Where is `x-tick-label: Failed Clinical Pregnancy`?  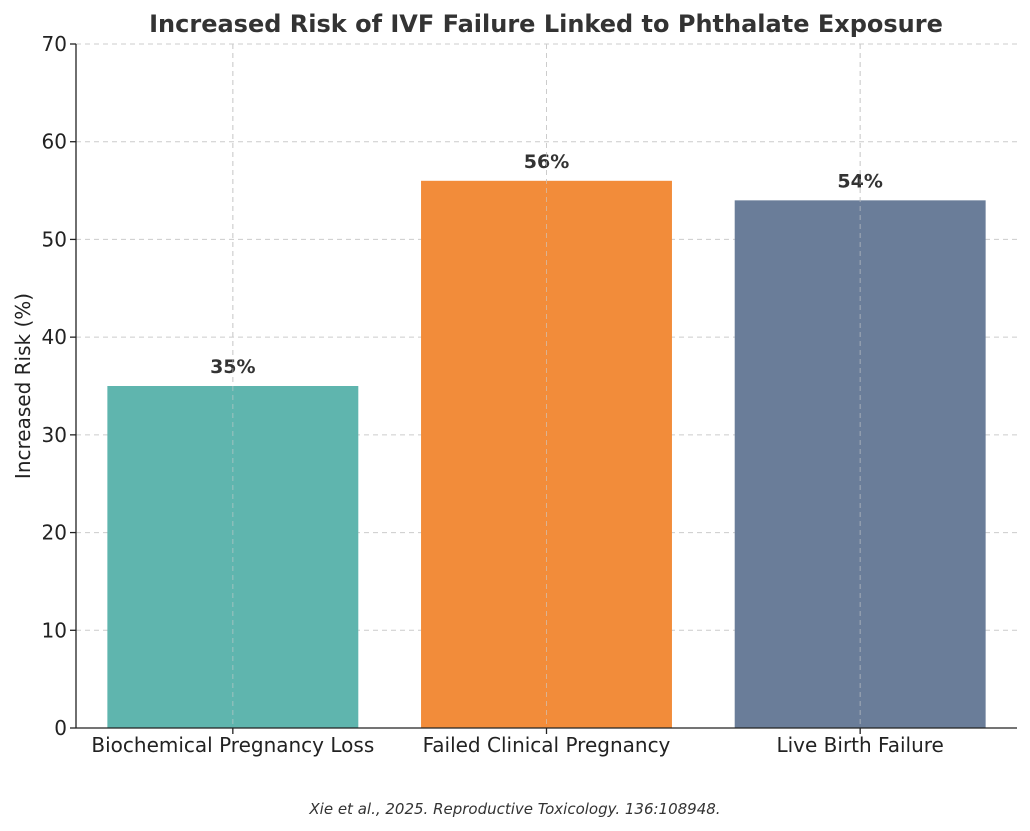
x-tick-label: Failed Clinical Pregnancy is located at coordinates (547, 745).